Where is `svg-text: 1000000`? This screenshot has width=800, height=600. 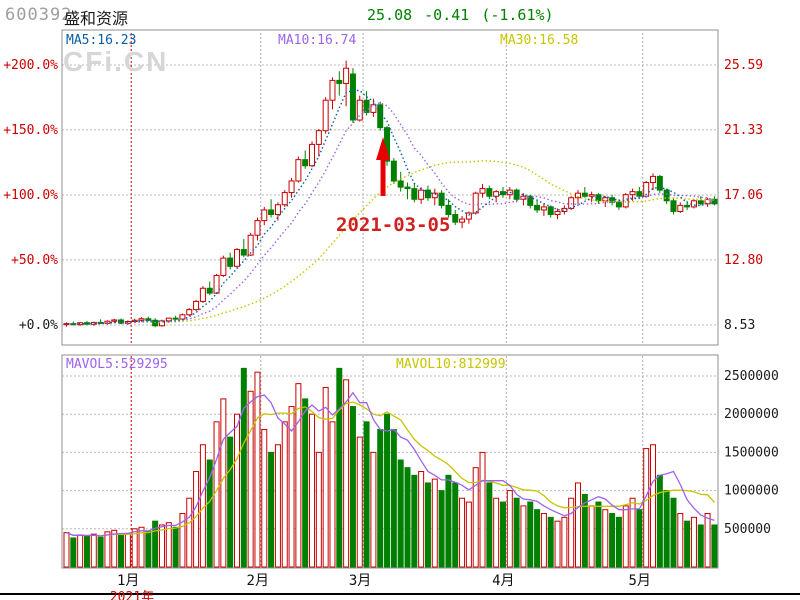
svg-text: 1000000 is located at coordinates (751, 491).